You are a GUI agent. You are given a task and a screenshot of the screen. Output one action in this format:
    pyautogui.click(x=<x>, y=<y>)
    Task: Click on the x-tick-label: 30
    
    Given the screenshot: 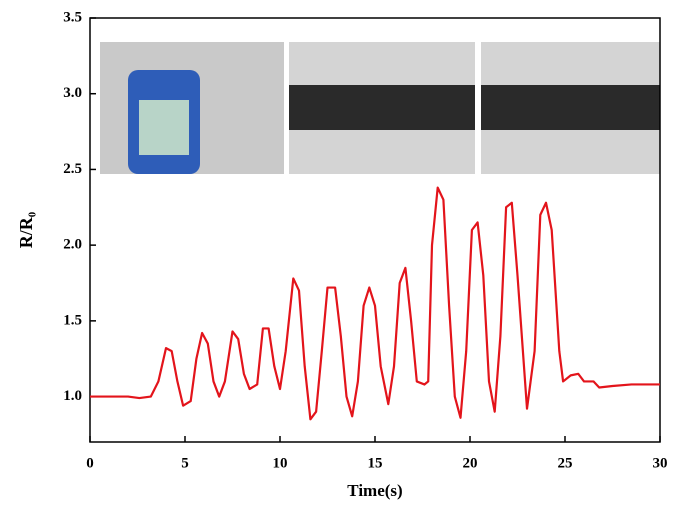 What is the action you would take?
    pyautogui.click(x=660, y=463)
    